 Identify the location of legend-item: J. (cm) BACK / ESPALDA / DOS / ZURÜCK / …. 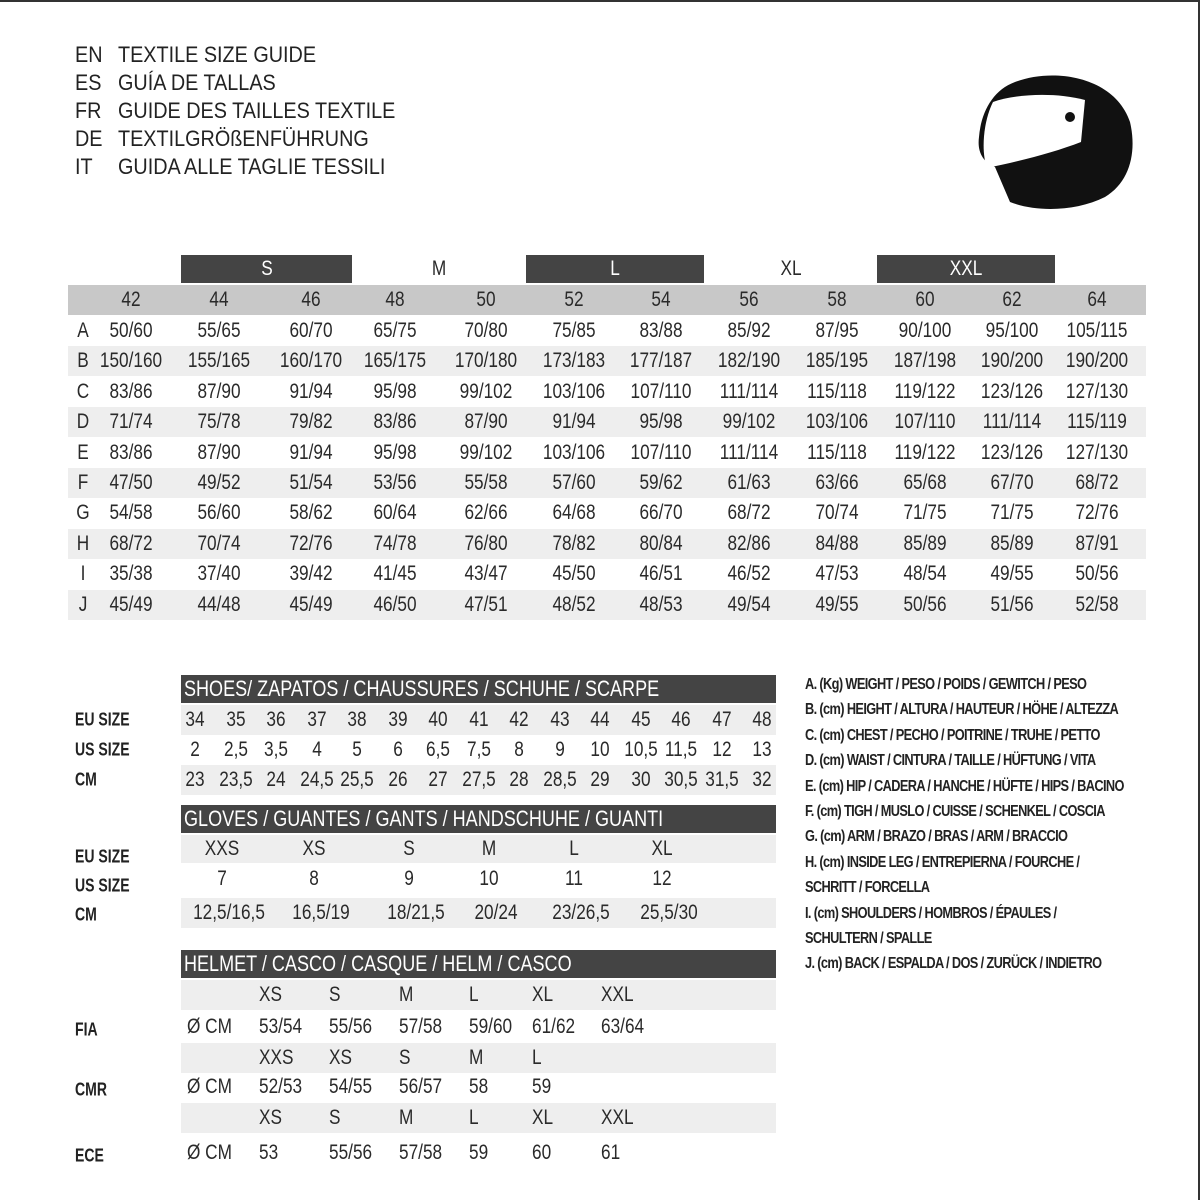
(953, 964).